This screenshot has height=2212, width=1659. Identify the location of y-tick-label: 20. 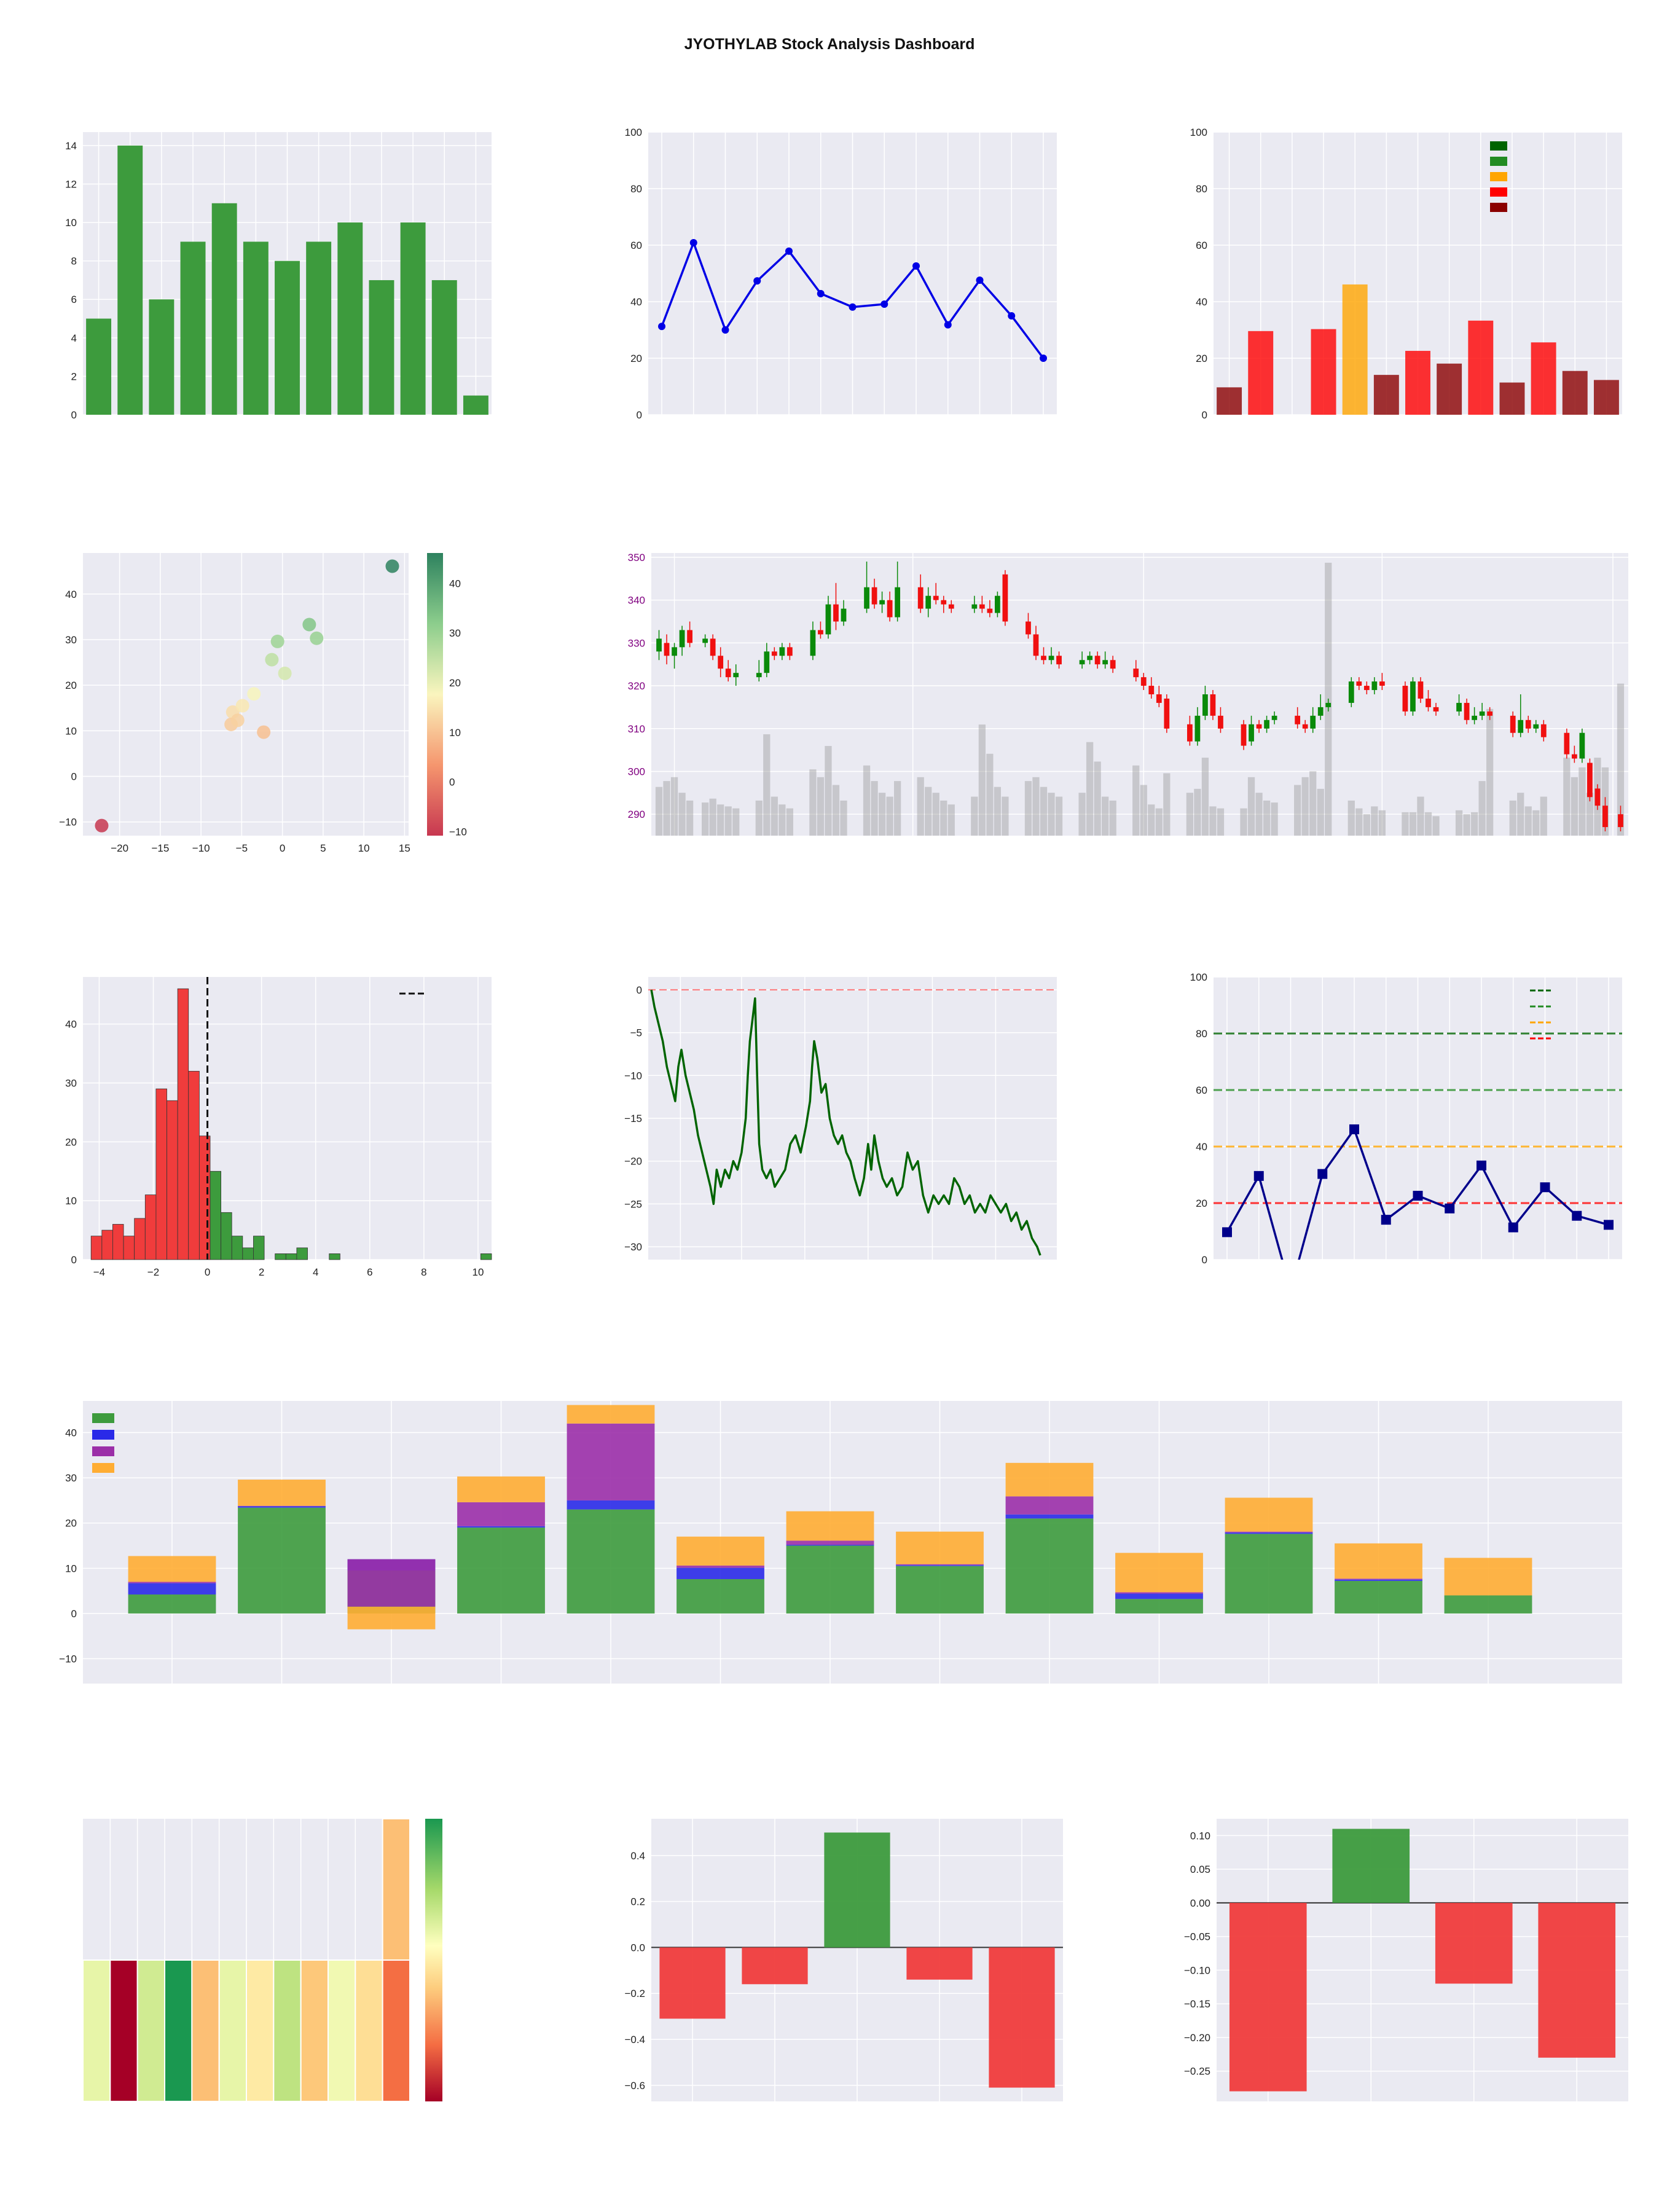
(1201, 358).